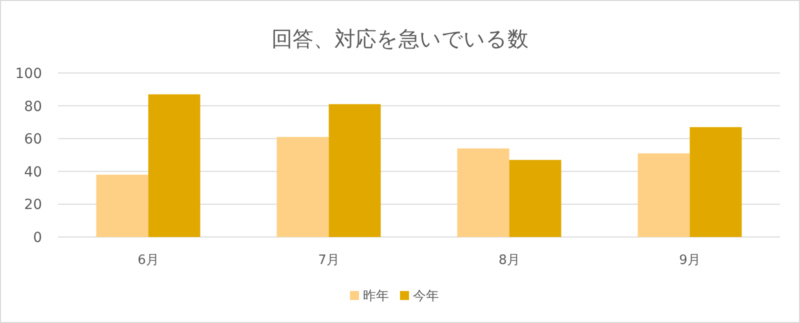  What do you see at coordinates (509, 260) in the screenshot?
I see `x-tick-label: 8月` at bounding box center [509, 260].